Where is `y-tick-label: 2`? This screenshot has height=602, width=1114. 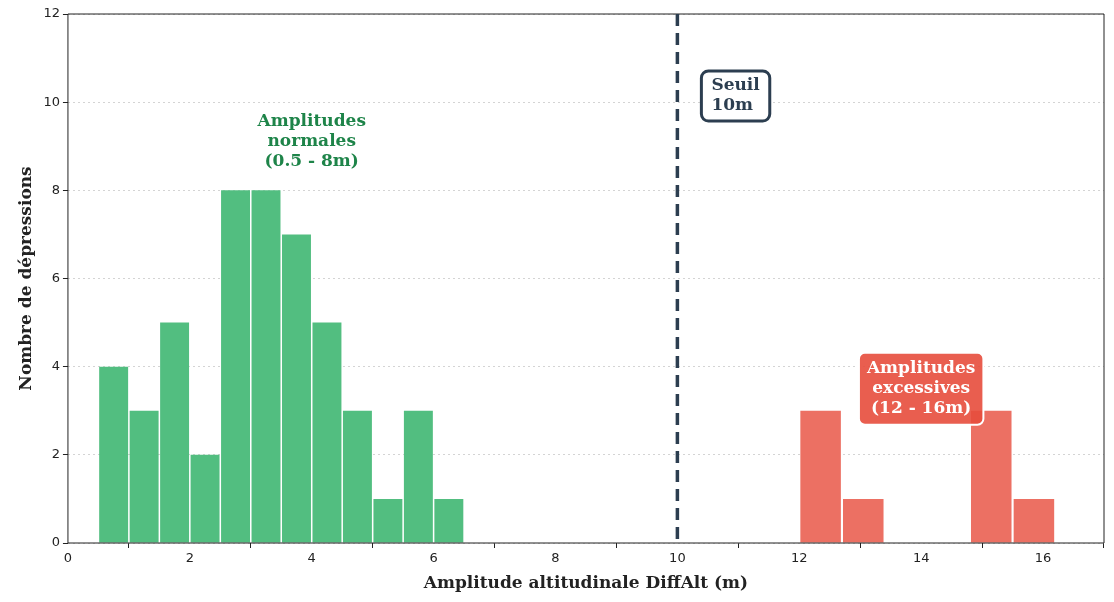 y-tick-label: 2 is located at coordinates (55, 454).